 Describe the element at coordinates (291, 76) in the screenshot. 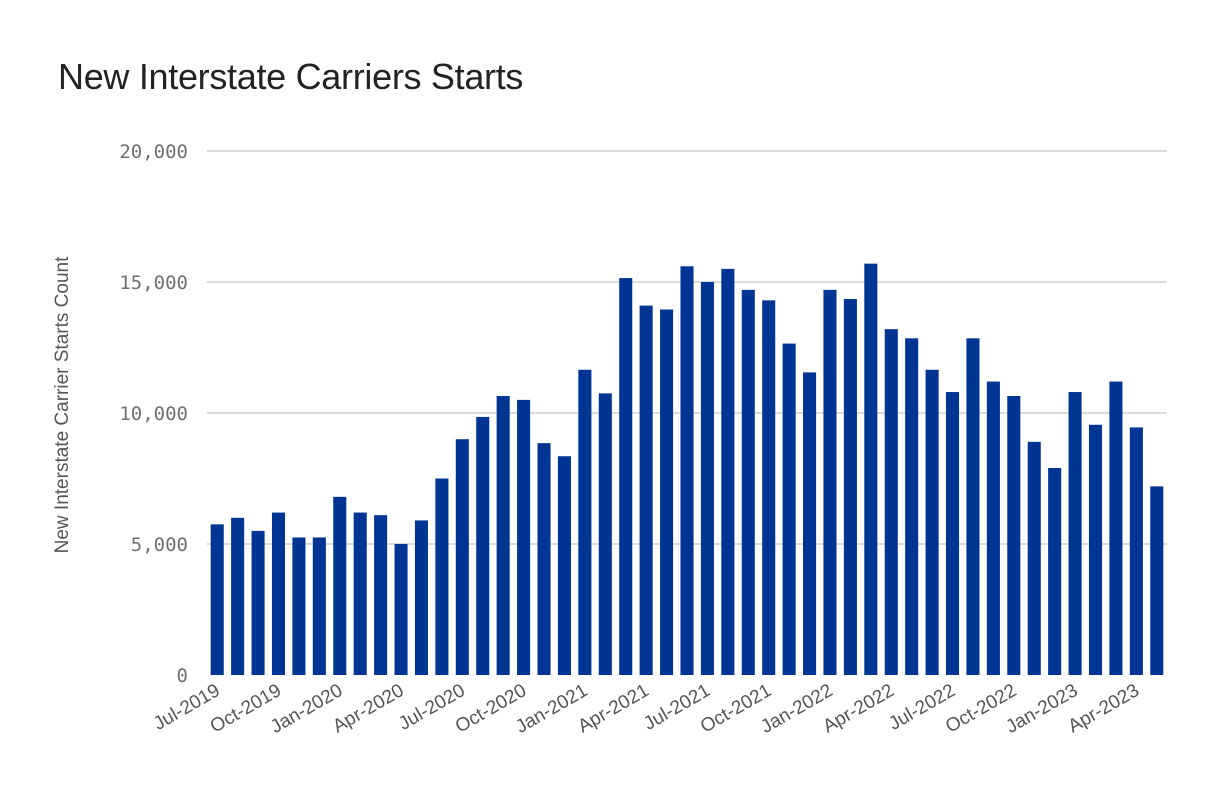

I see `chart-title: New Interstate Carriers Starts` at that location.